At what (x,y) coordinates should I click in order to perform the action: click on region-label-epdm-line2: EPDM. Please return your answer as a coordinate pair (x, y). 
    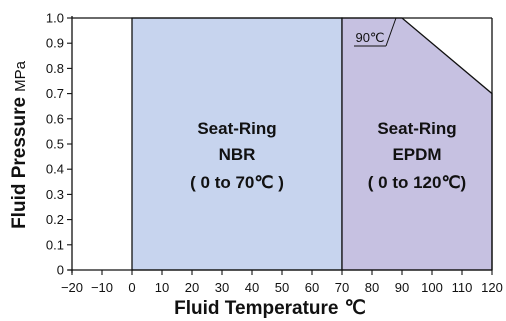
    Looking at the image, I should click on (416, 154).